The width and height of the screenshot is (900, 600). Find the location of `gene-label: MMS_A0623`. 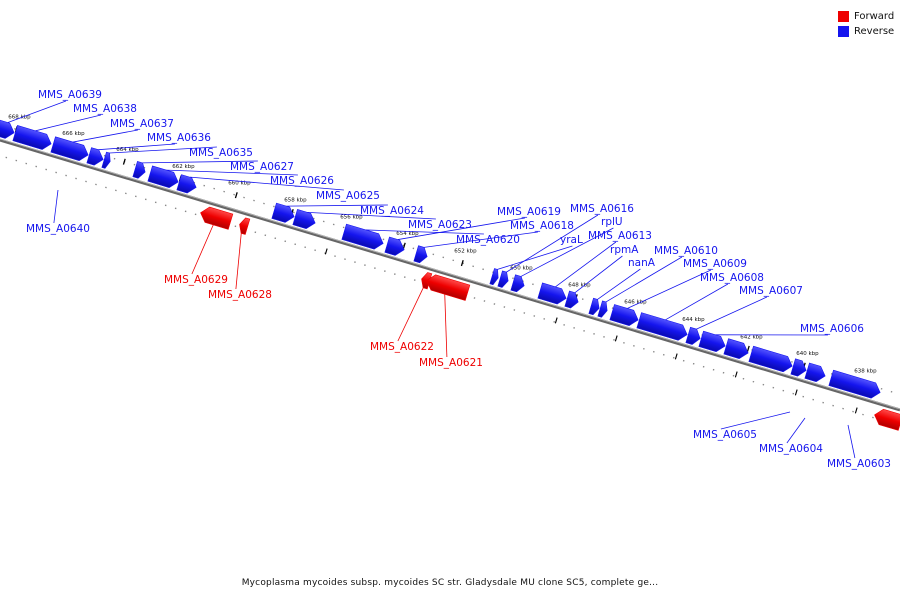

gene-label: MMS_A0623 is located at coordinates (440, 225).